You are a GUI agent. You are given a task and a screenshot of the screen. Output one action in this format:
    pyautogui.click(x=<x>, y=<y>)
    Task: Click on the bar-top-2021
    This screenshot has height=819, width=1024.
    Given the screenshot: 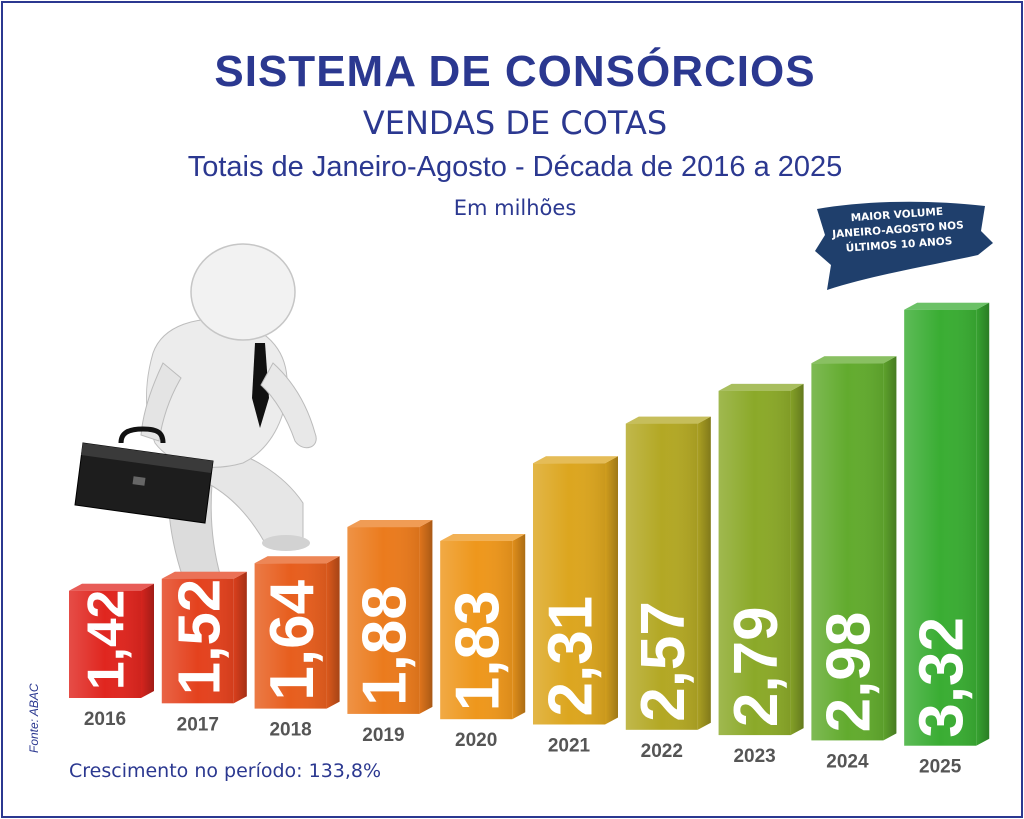 What is the action you would take?
    pyautogui.click(x=575, y=460)
    